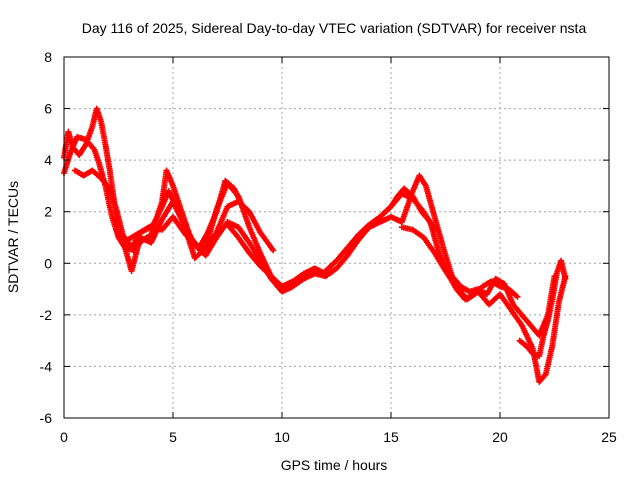 Image resolution: width=640 pixels, height=480 pixels. What do you see at coordinates (48, 160) in the screenshot?
I see `y-tick-label: 4` at bounding box center [48, 160].